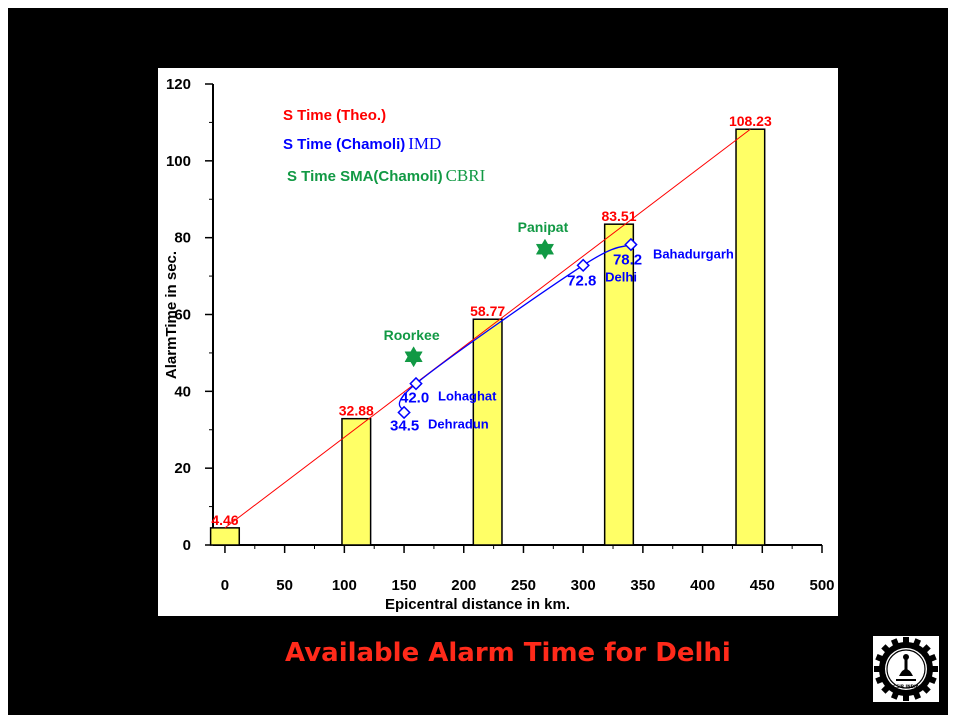  I want to click on csir-gear-logo-icon: CSIR INDIA, so click(906, 669).